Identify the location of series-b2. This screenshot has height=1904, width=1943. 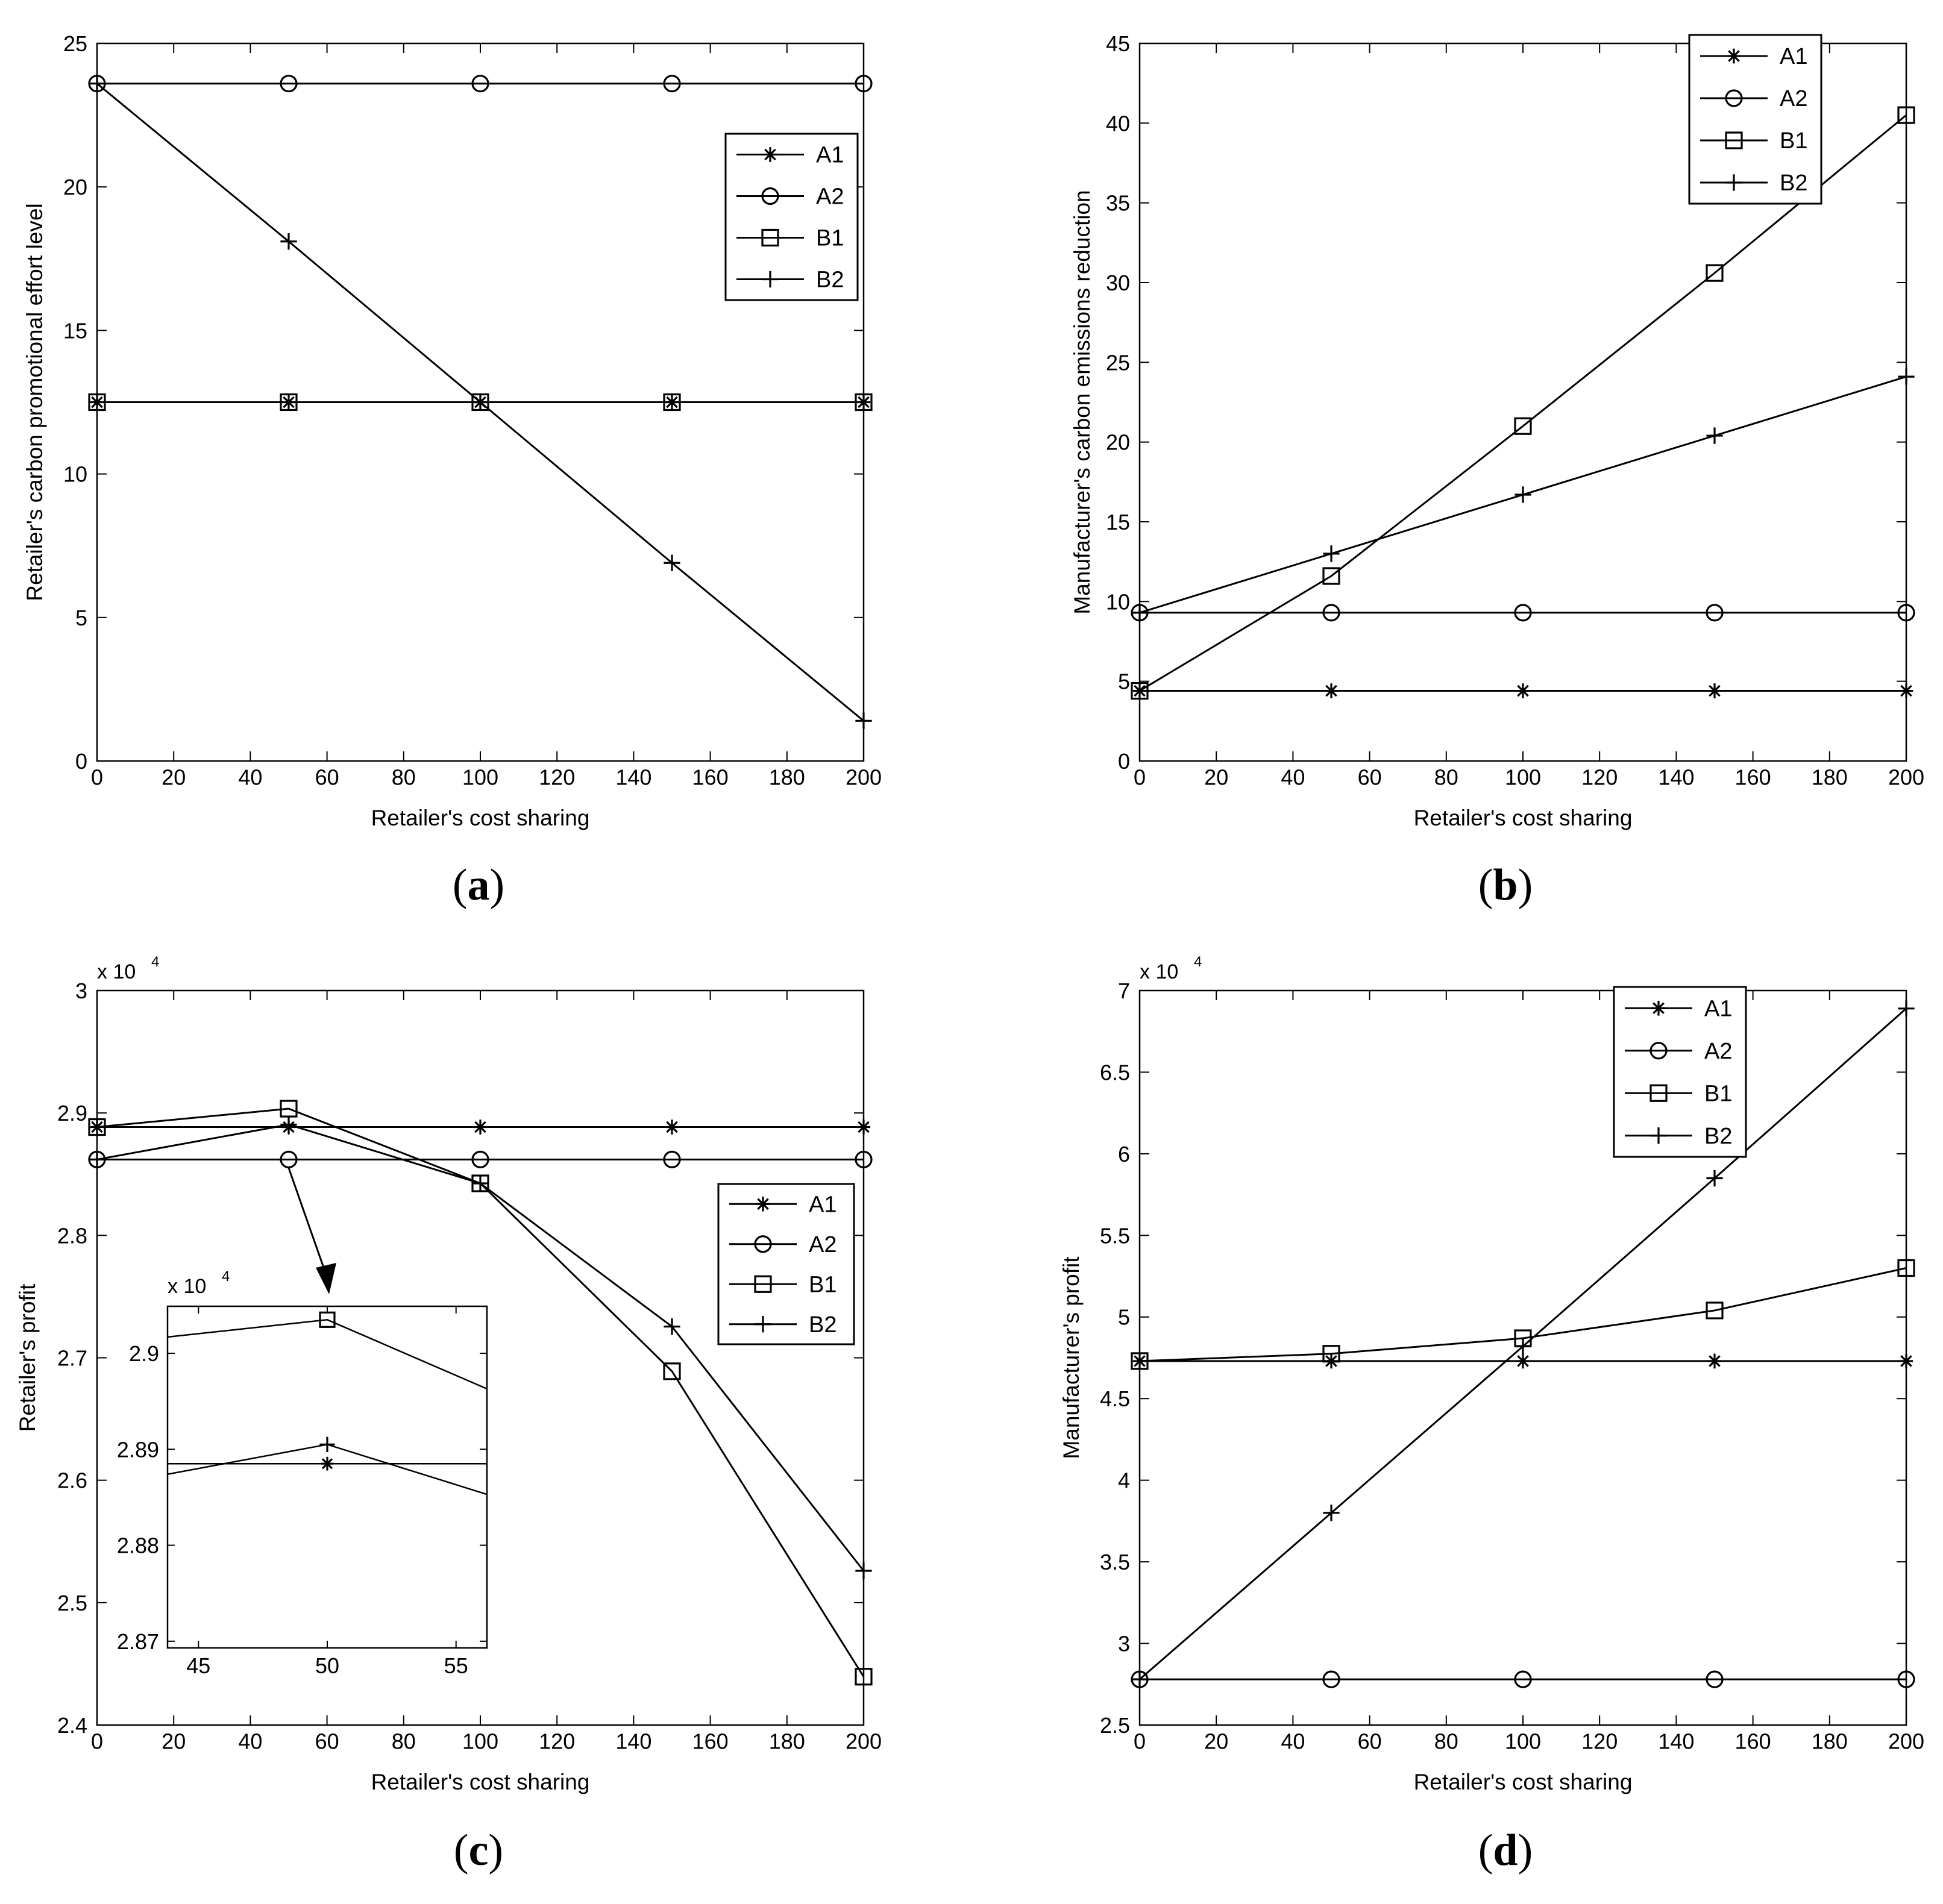
(480, 1348).